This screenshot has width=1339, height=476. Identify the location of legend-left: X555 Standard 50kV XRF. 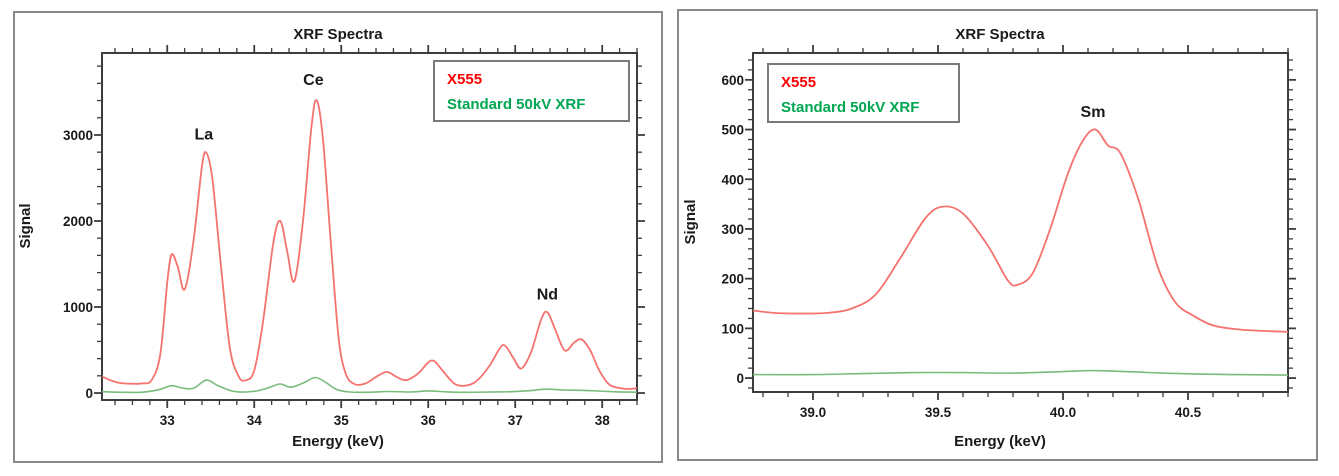
(531, 91).